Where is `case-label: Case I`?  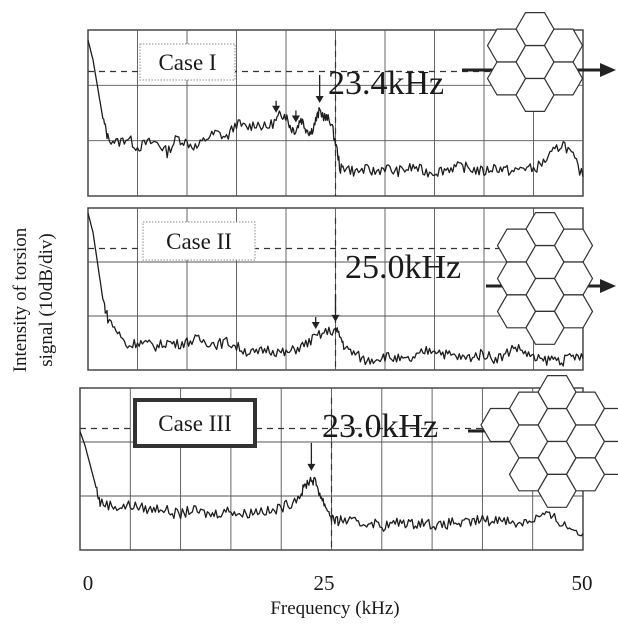 case-label: Case I is located at coordinates (187, 62).